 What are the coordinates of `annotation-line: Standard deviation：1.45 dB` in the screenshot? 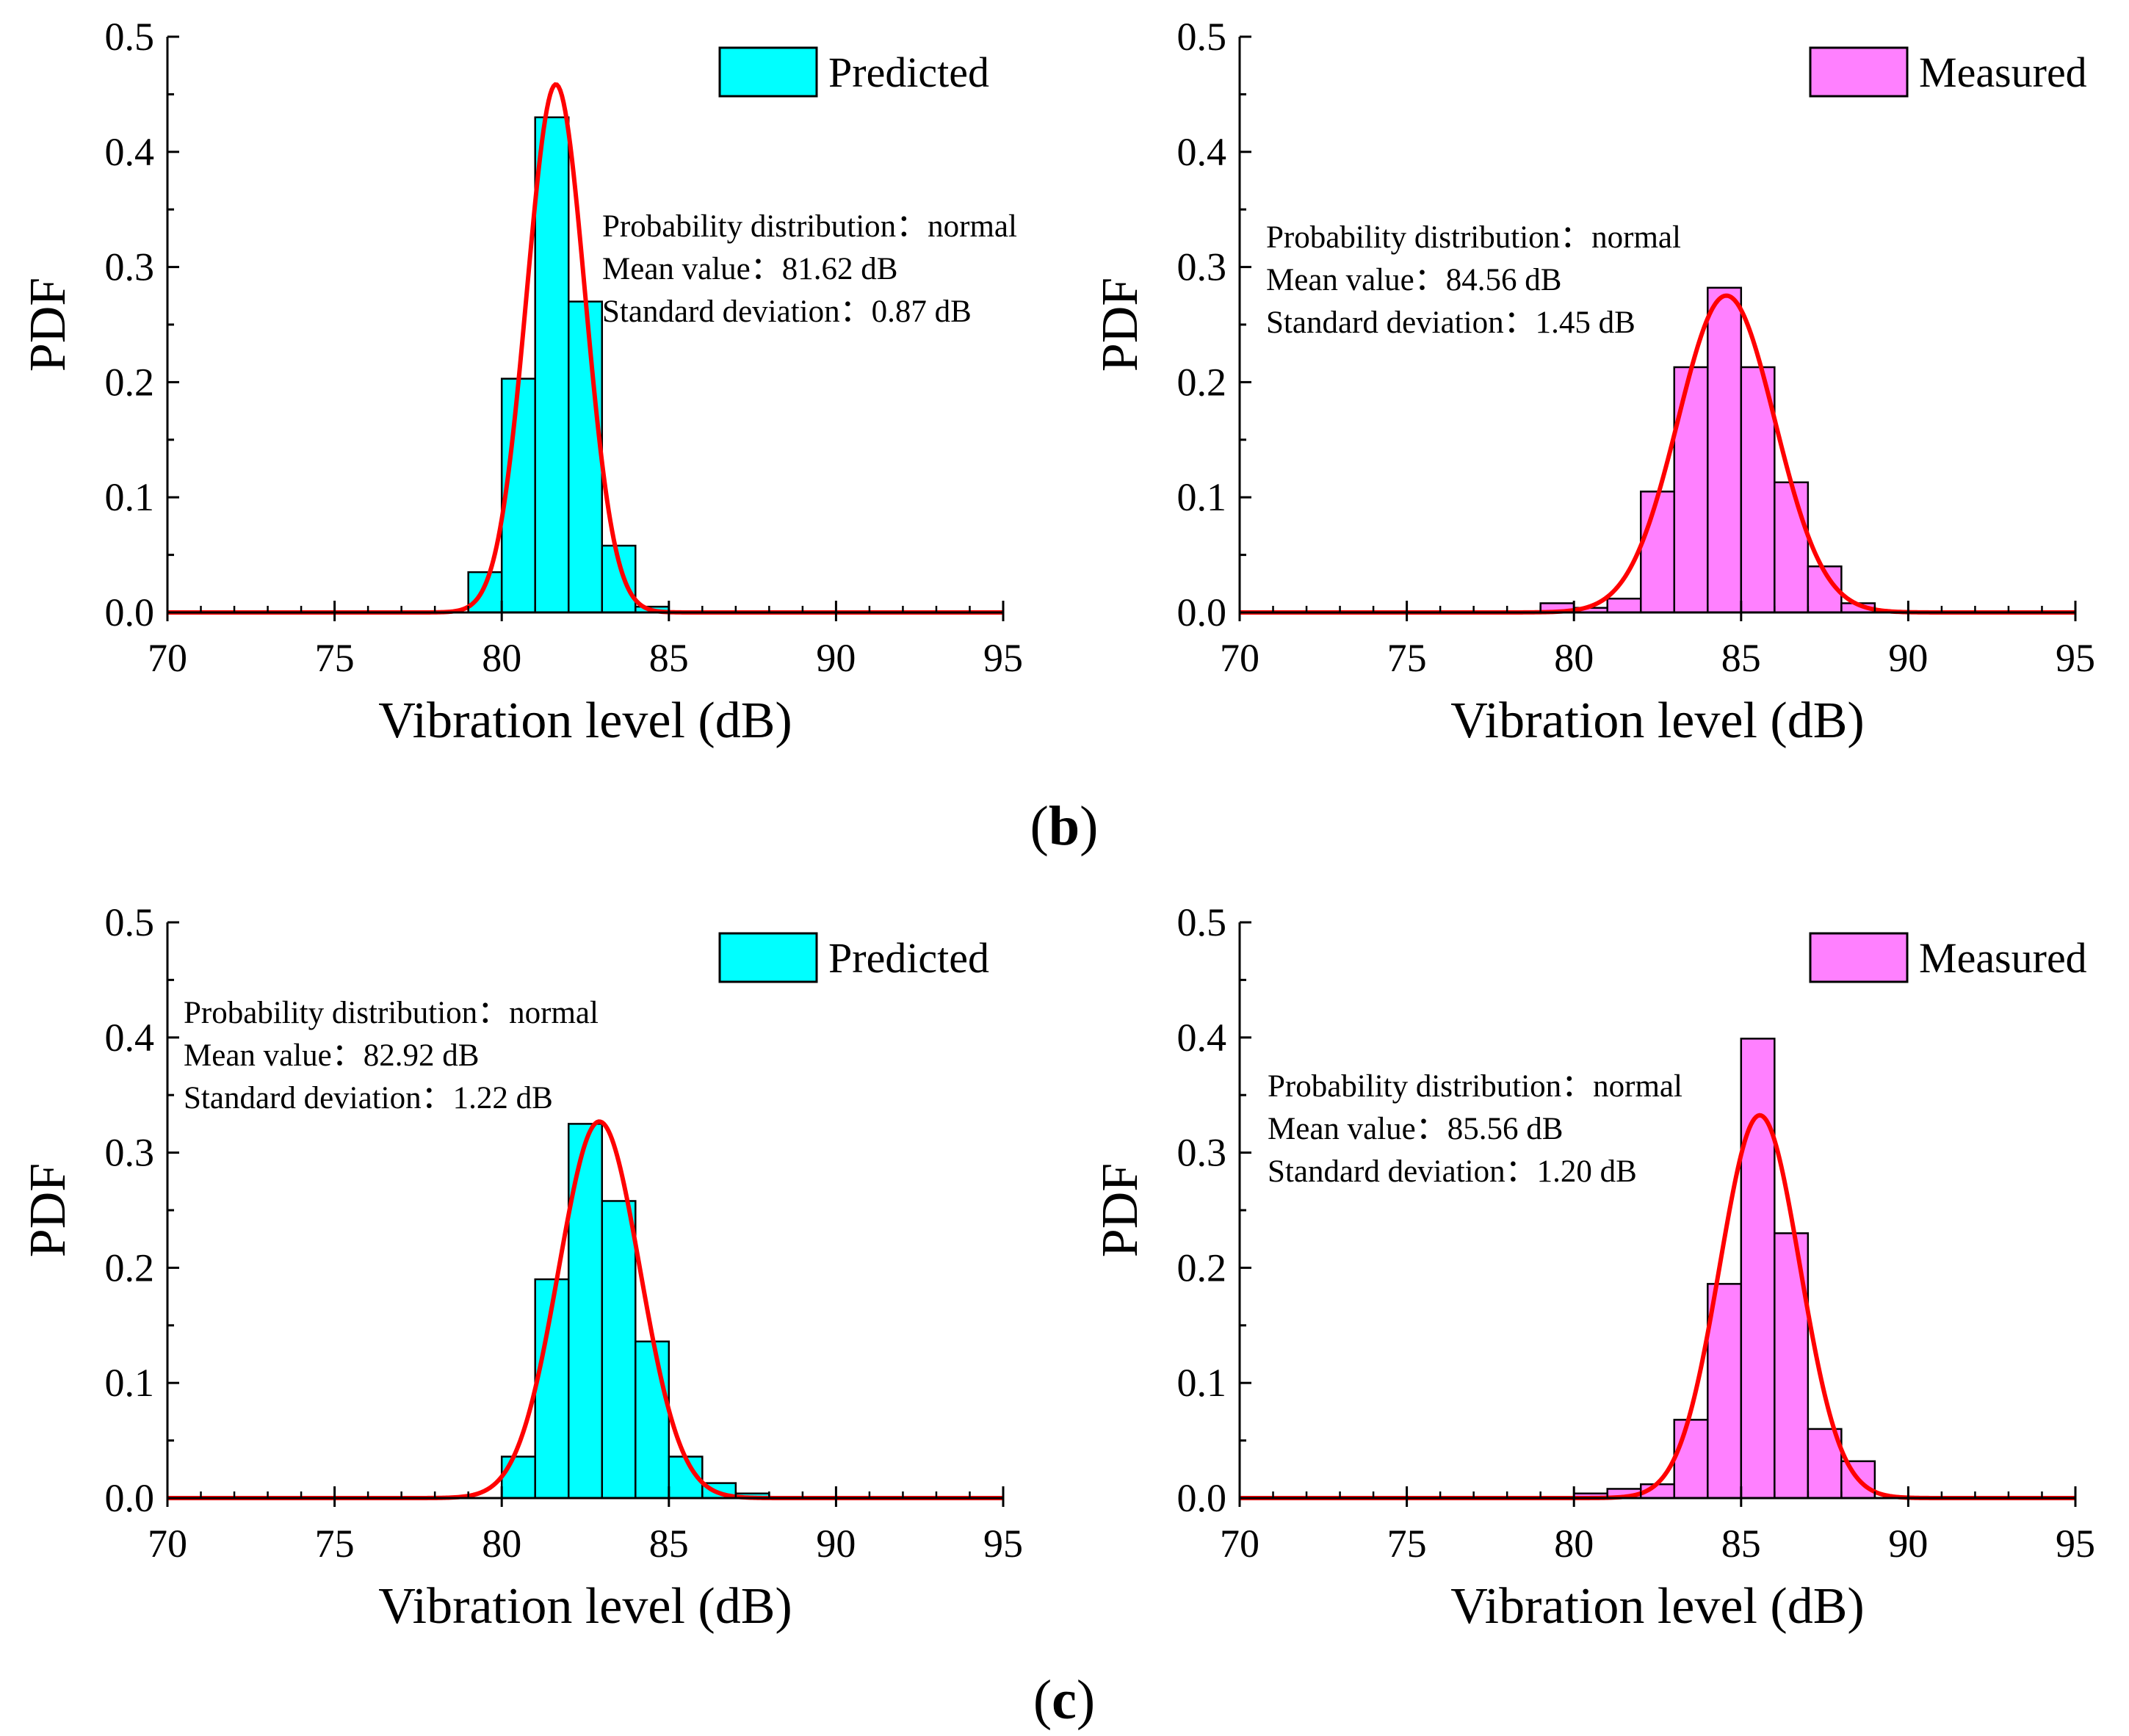 It's located at (1450, 322).